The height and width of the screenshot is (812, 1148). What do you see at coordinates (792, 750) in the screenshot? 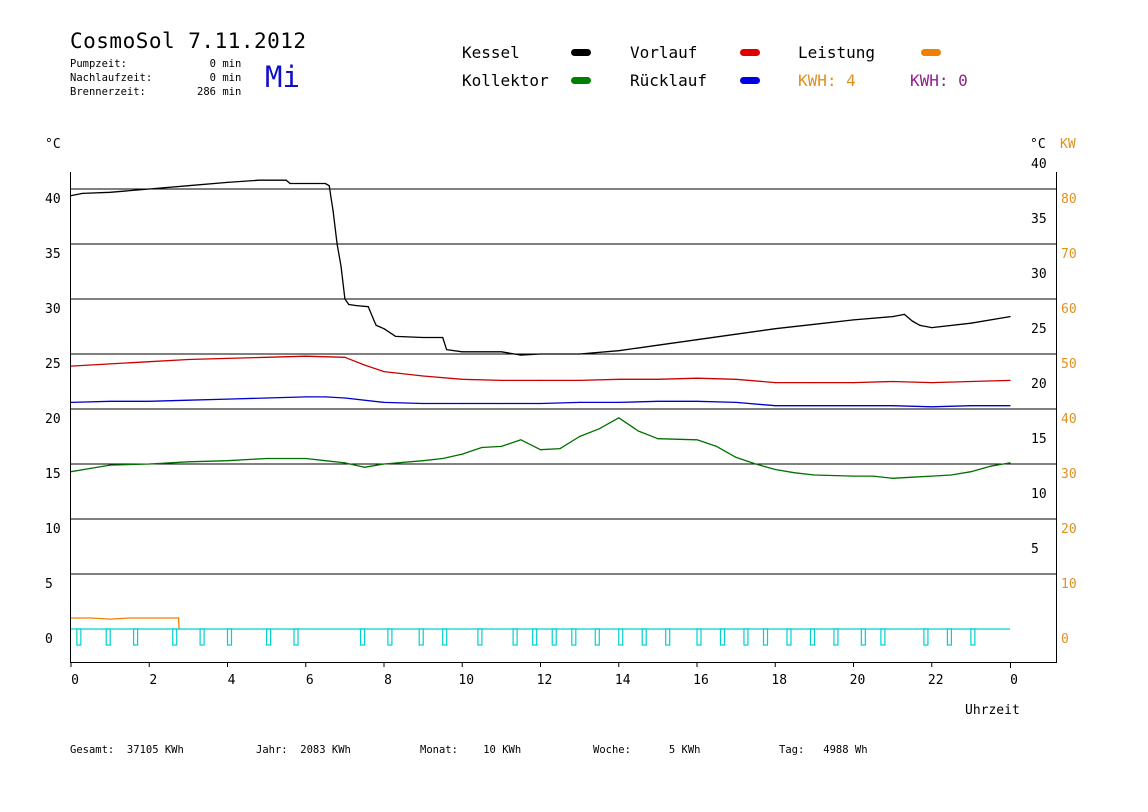
I see `footer-day-label: Tag:` at bounding box center [792, 750].